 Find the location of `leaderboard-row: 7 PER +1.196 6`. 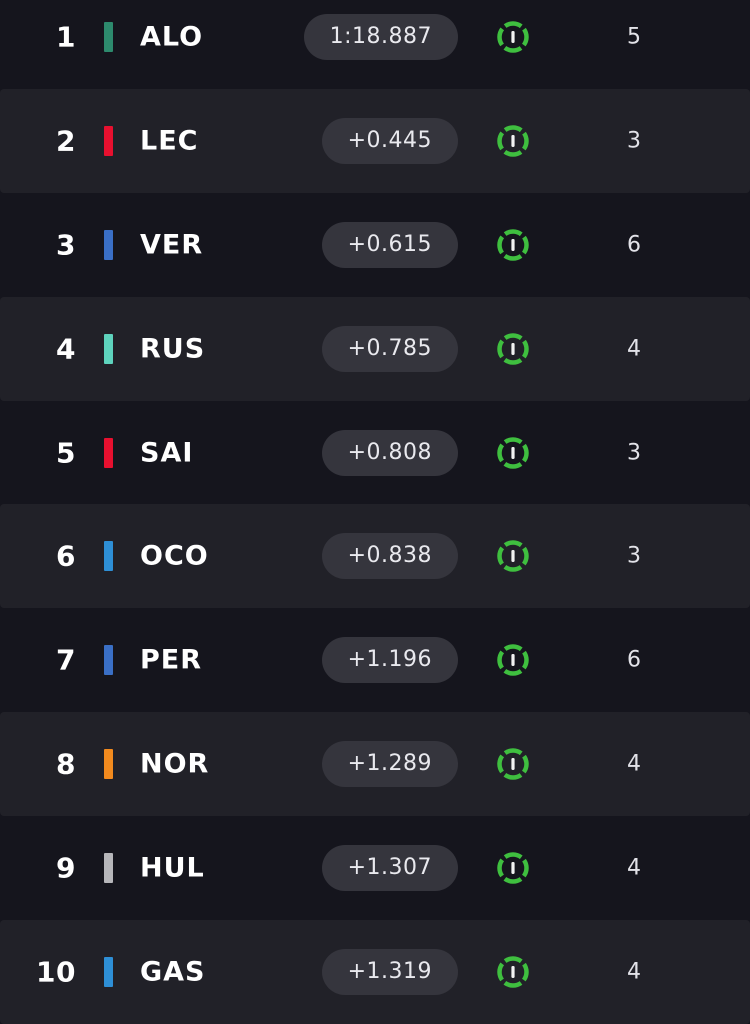

leaderboard-row: 7 PER +1.196 6 is located at coordinates (375, 660).